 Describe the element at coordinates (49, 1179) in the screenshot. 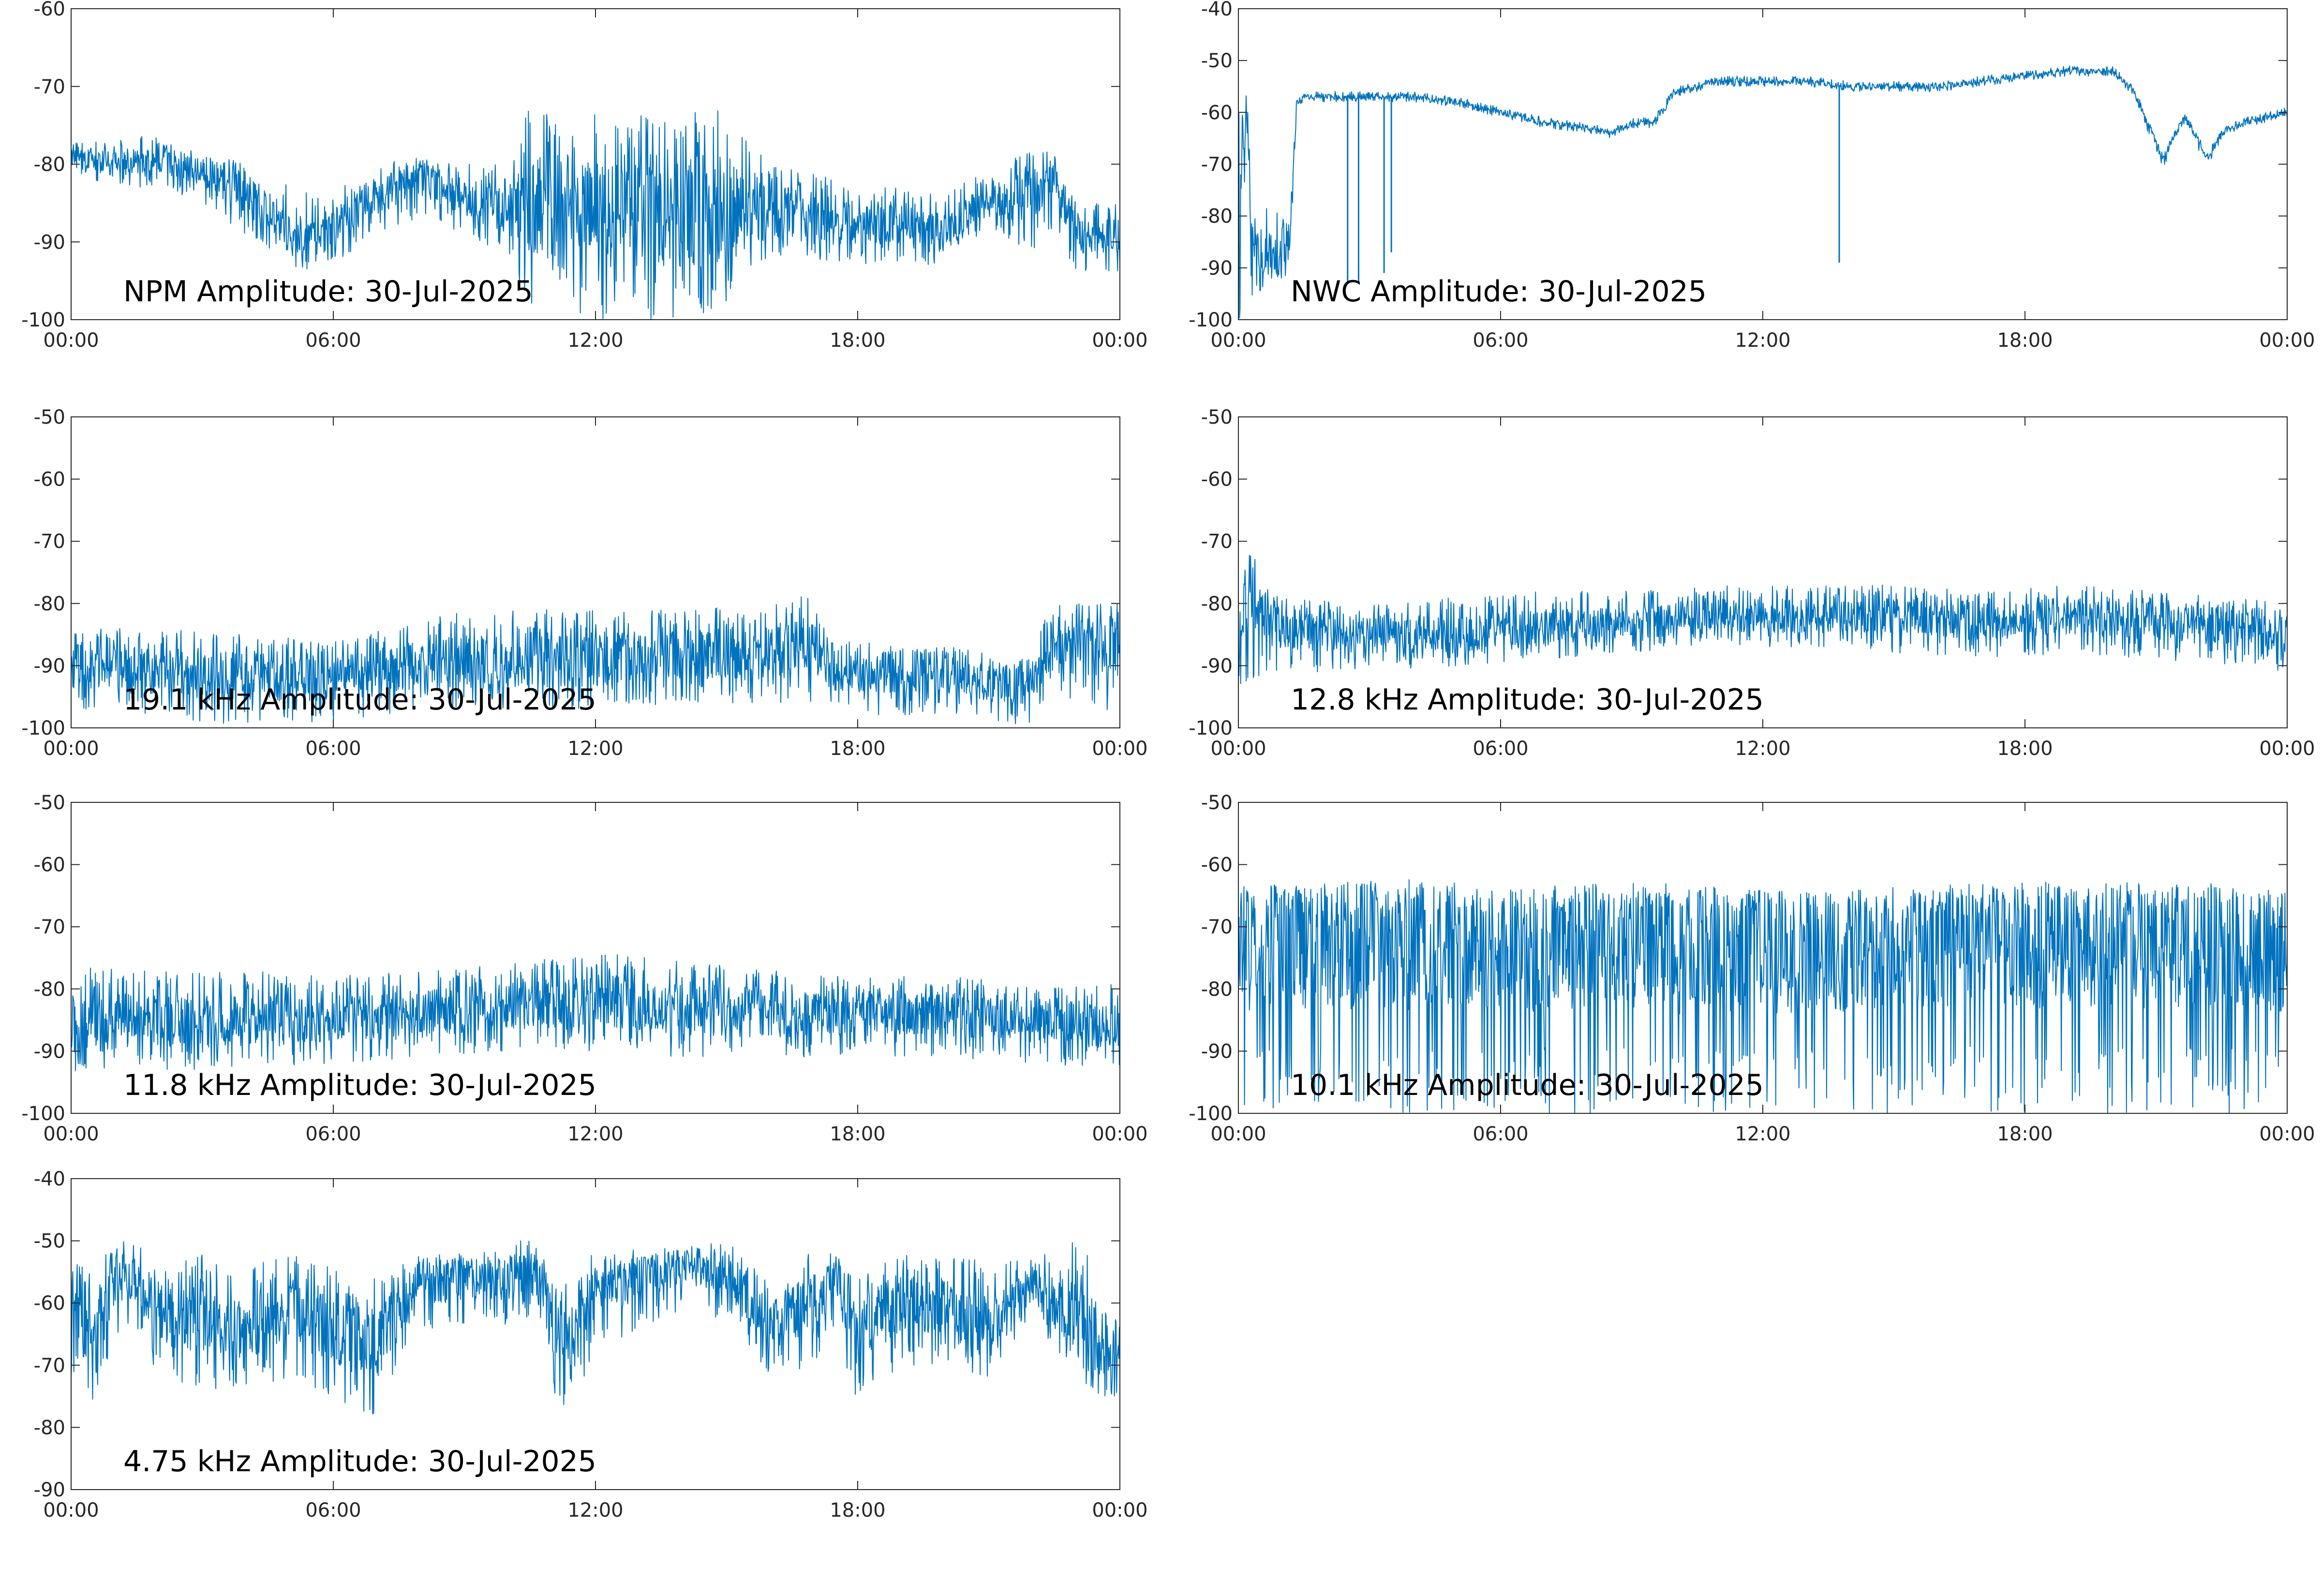

I see `y-tick-label: -40` at that location.